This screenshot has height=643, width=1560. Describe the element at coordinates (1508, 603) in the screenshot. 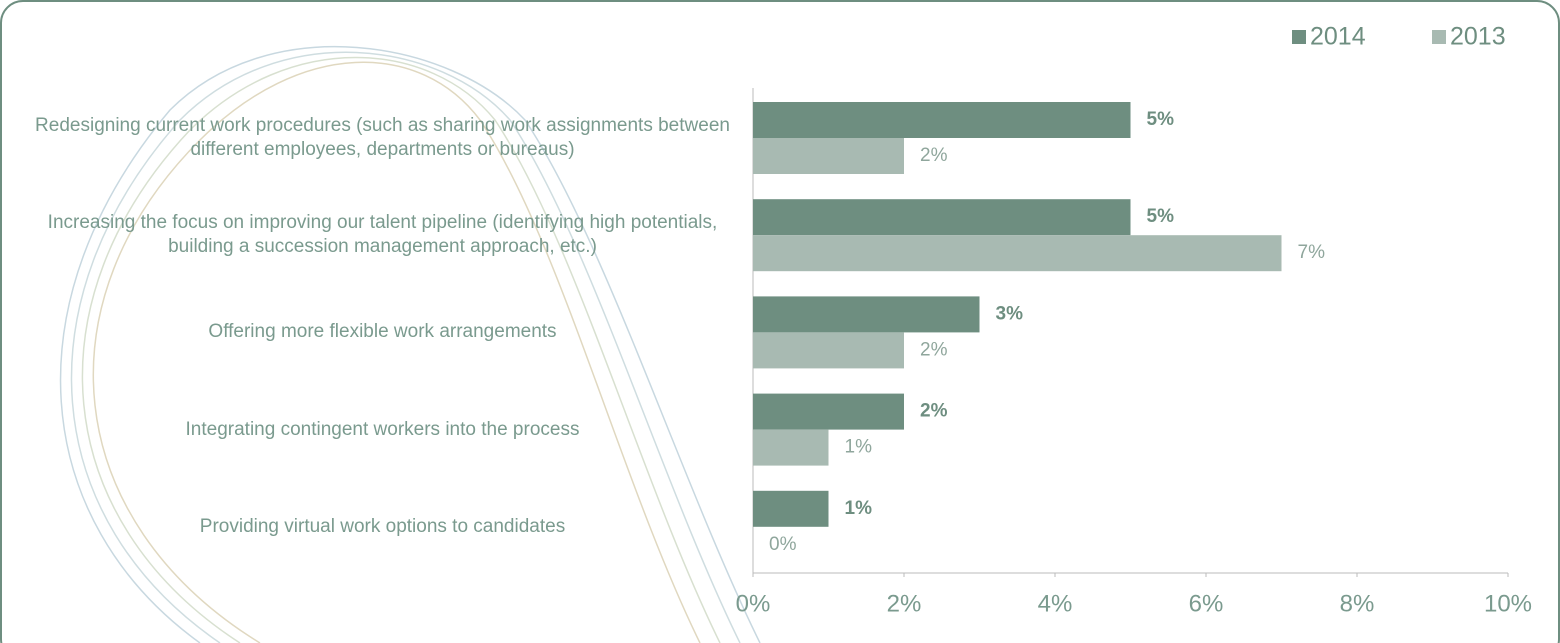

I see `x-tick-label: 10%` at that location.